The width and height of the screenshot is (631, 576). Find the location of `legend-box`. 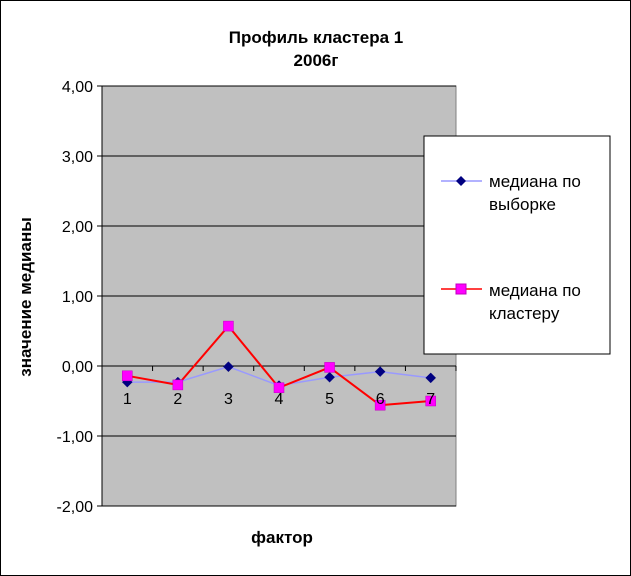

legend-box is located at coordinates (517, 245).